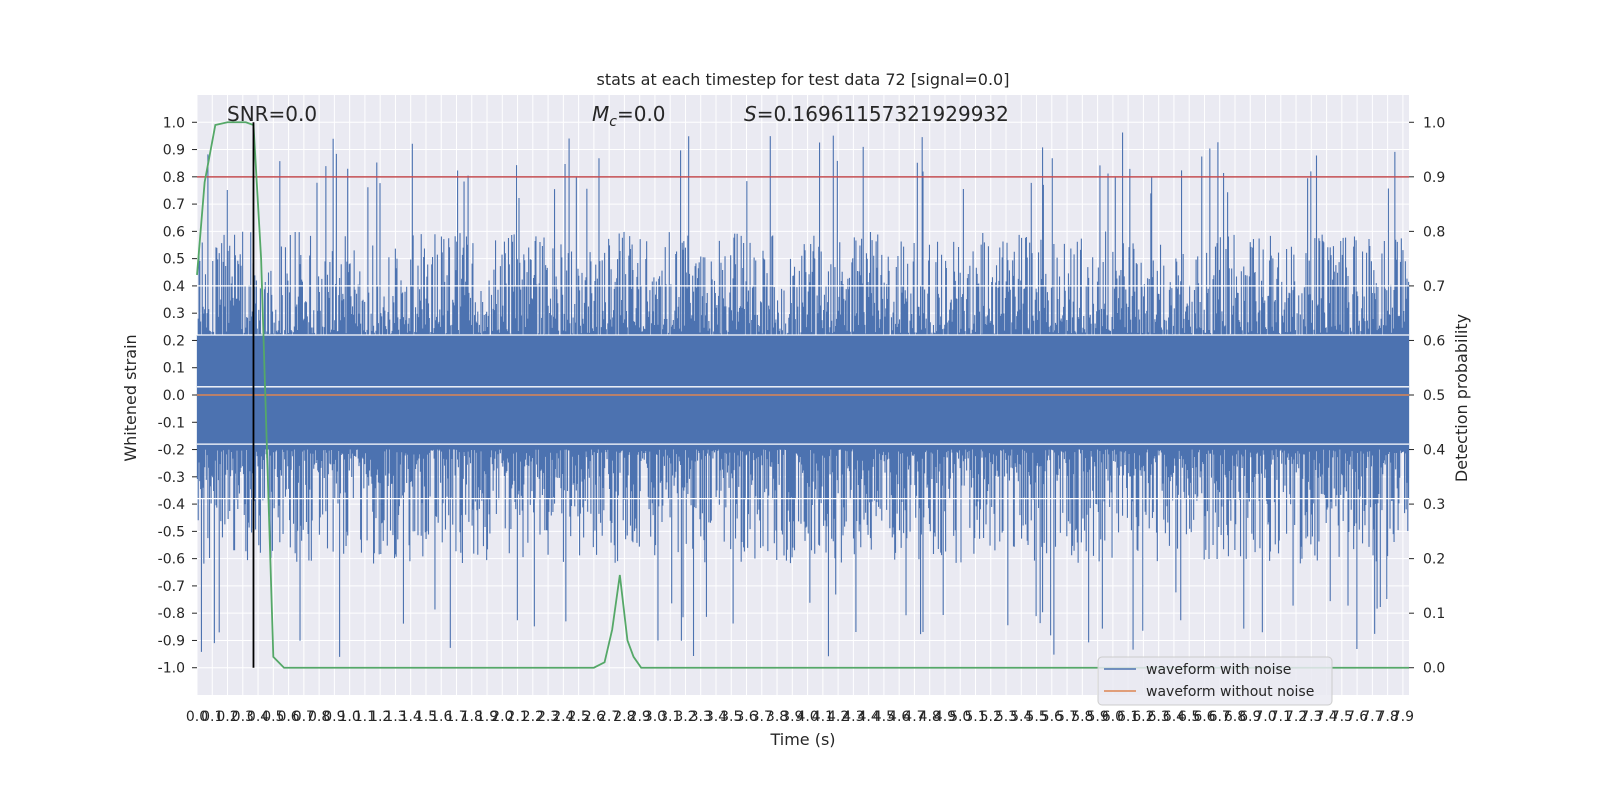 The image size is (1600, 800). I want to click on y-tick-label: -0.5, so click(171, 532).